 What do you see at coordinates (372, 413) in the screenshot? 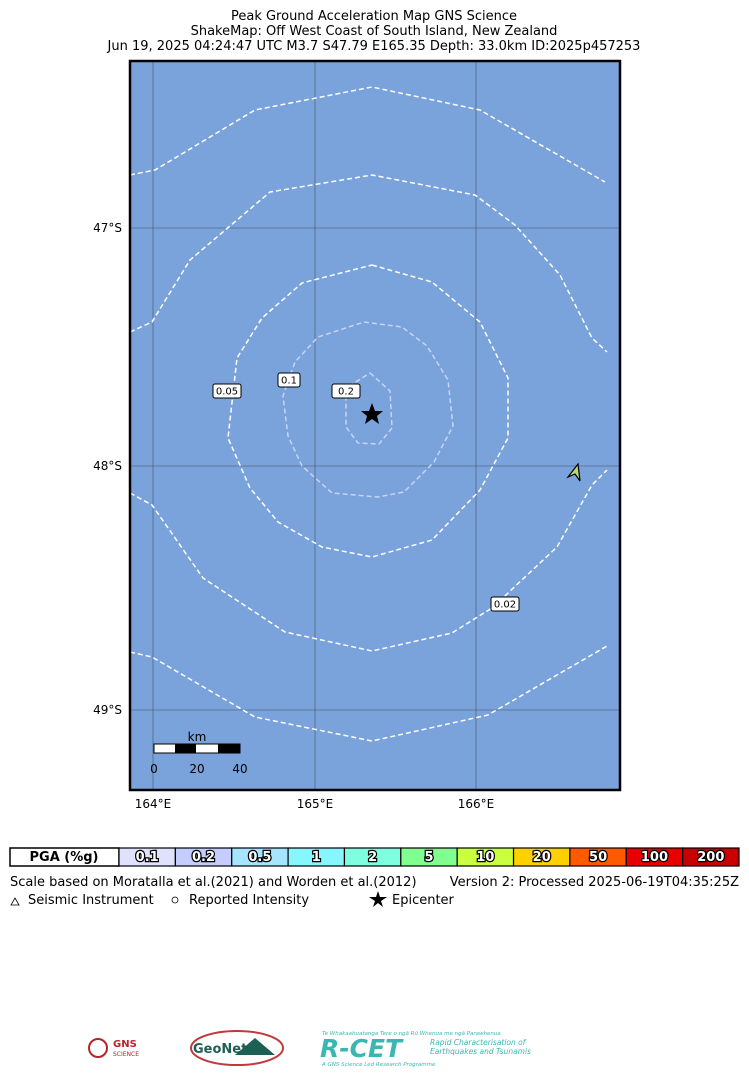
I see `epicenter` at bounding box center [372, 413].